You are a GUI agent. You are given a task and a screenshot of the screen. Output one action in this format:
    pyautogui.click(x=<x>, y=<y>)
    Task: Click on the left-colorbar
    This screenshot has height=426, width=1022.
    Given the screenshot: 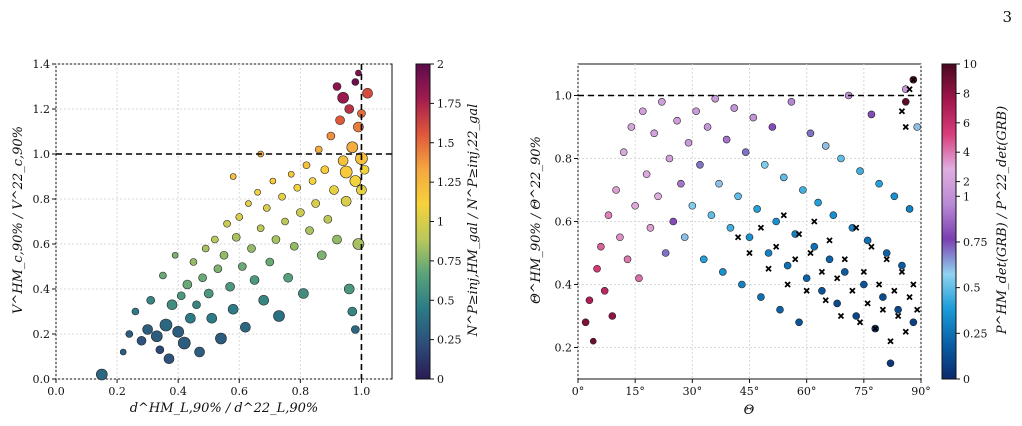 What is the action you would take?
    pyautogui.click(x=423, y=221)
    